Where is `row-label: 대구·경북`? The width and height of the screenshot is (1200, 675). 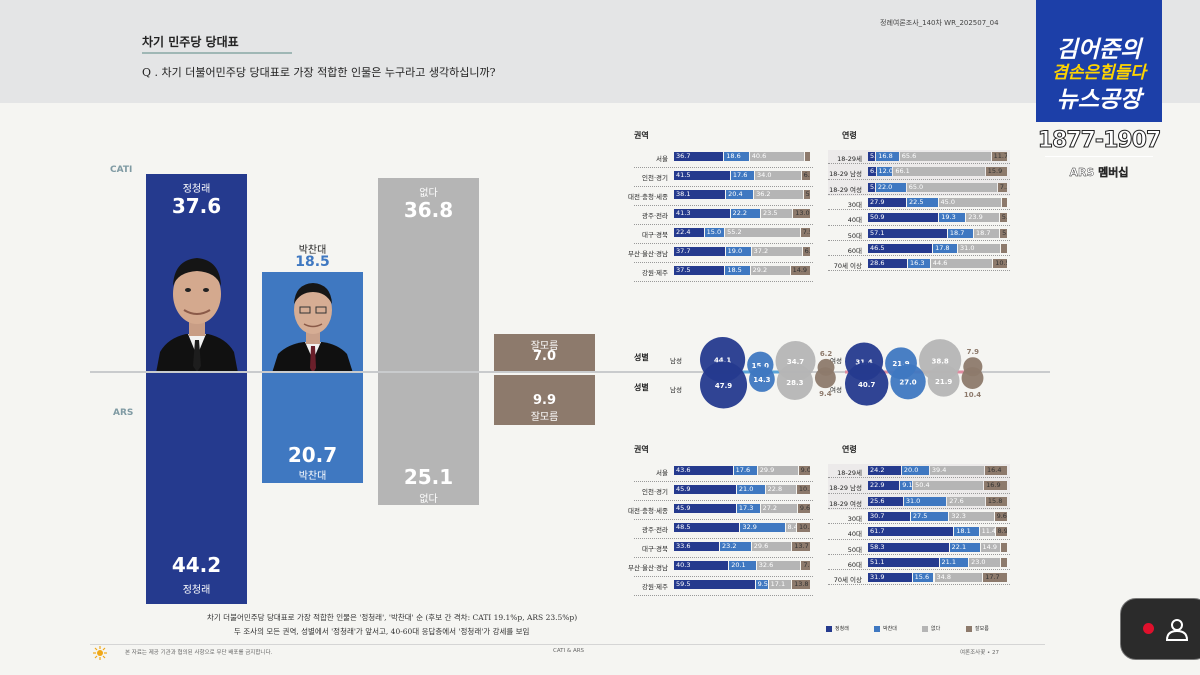
row-label: 대구·경북 is located at coordinates (655, 235).